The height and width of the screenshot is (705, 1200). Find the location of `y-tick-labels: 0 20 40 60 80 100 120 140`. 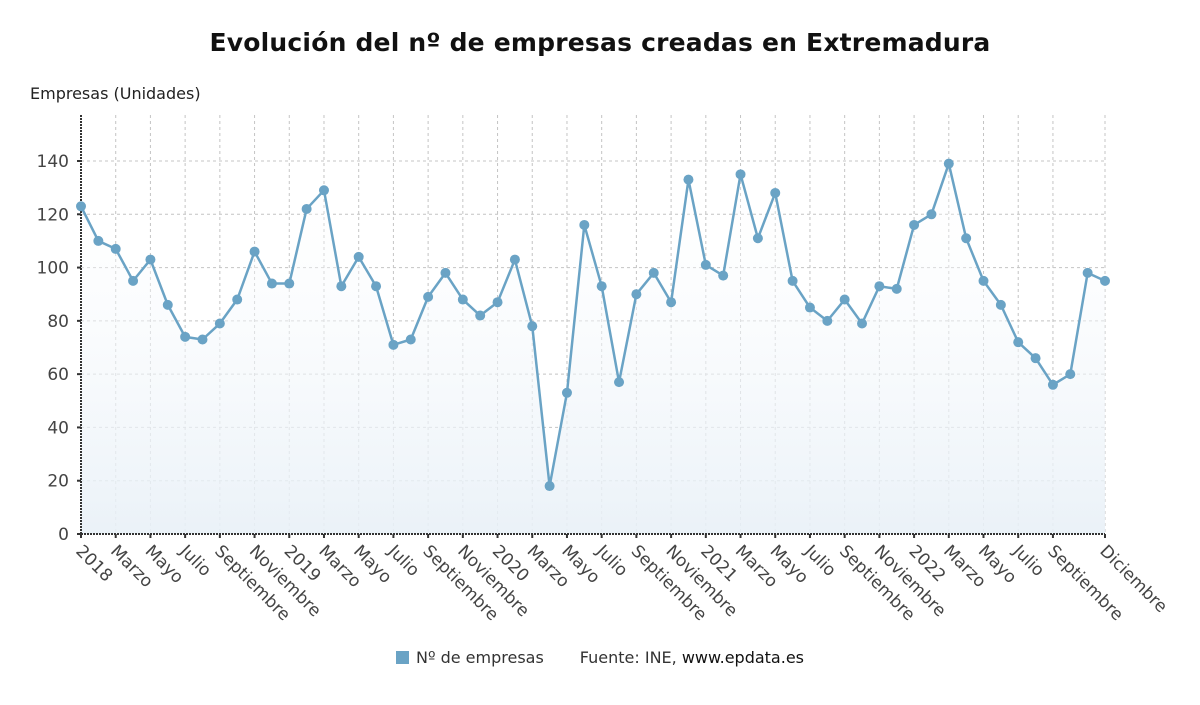

y-tick-labels: 0 20 40 60 80 100 120 140 is located at coordinates (53, 348).